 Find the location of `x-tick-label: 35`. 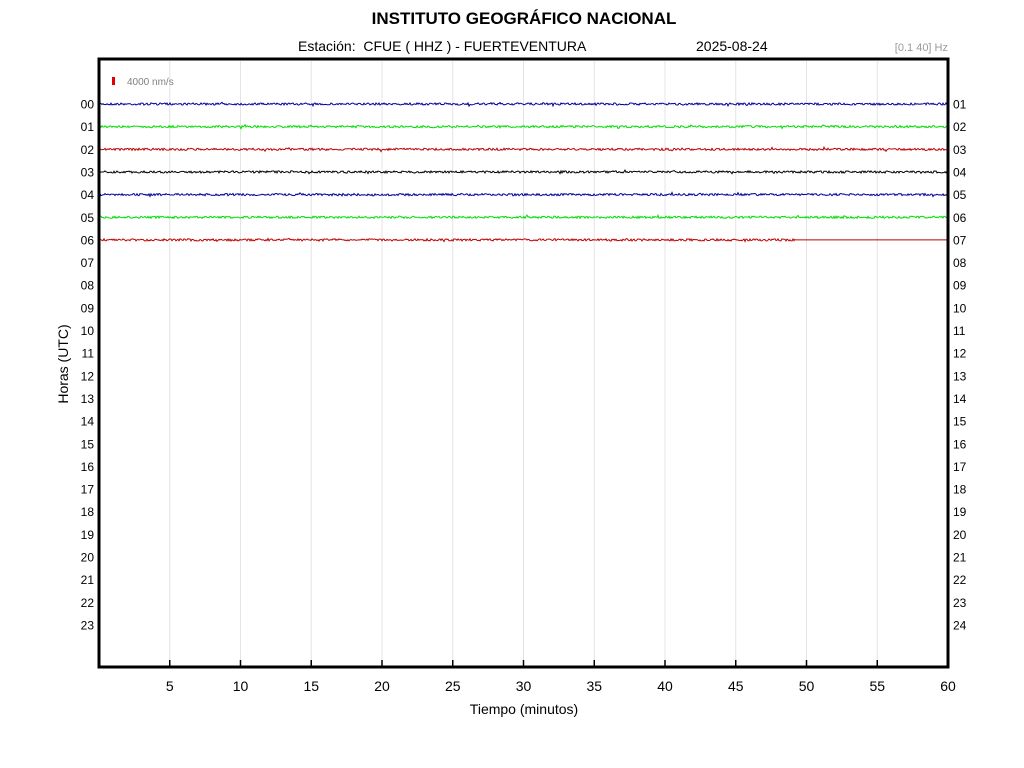

x-tick-label: 35 is located at coordinates (594, 686).